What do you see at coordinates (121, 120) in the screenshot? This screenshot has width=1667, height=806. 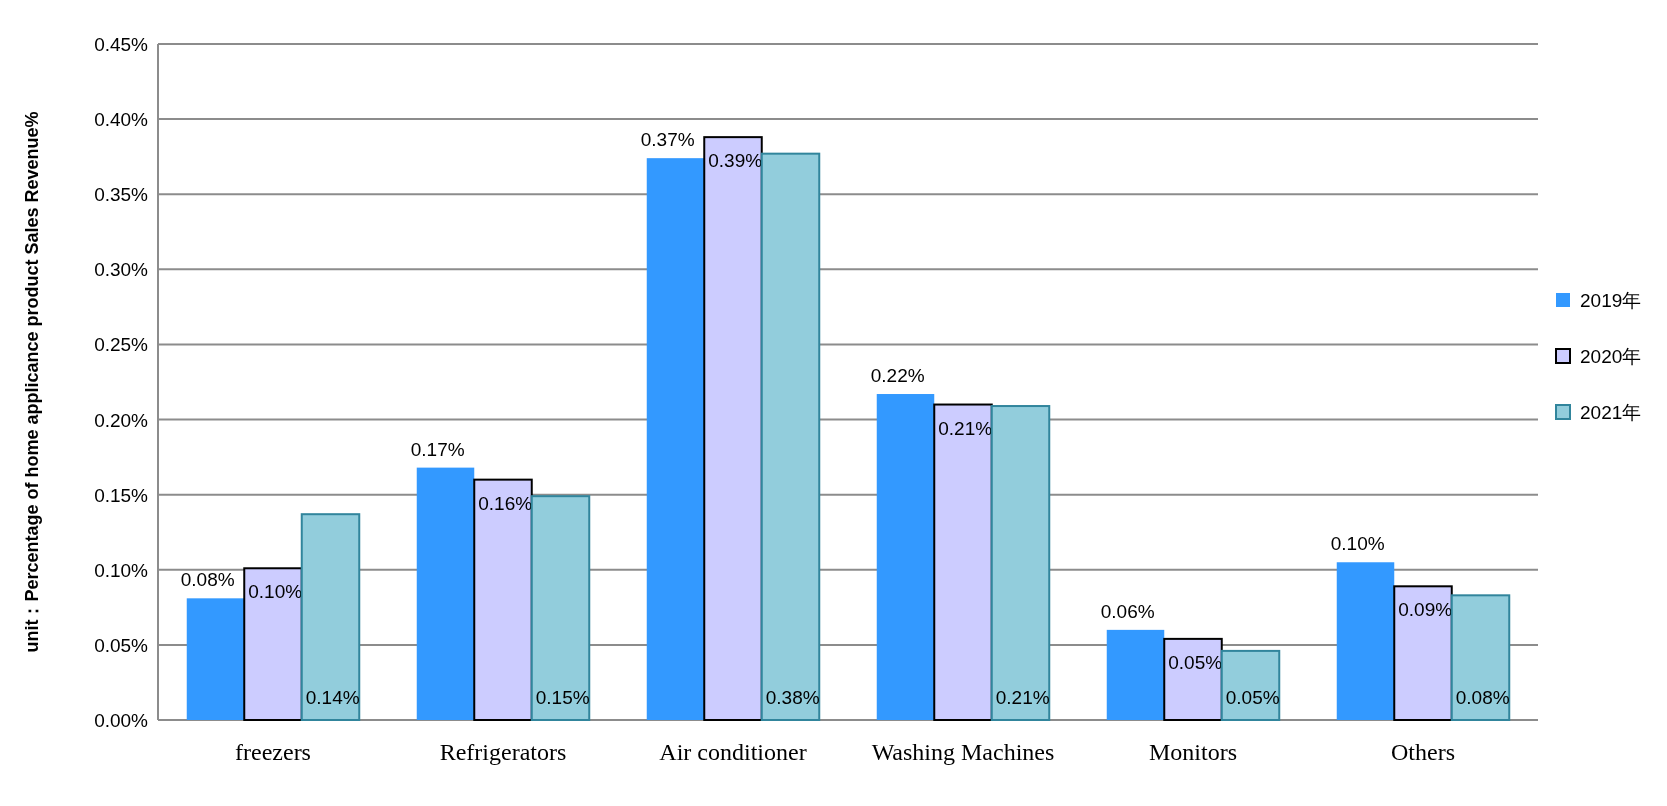 I see `y-tick-label: 0.40%` at bounding box center [121, 120].